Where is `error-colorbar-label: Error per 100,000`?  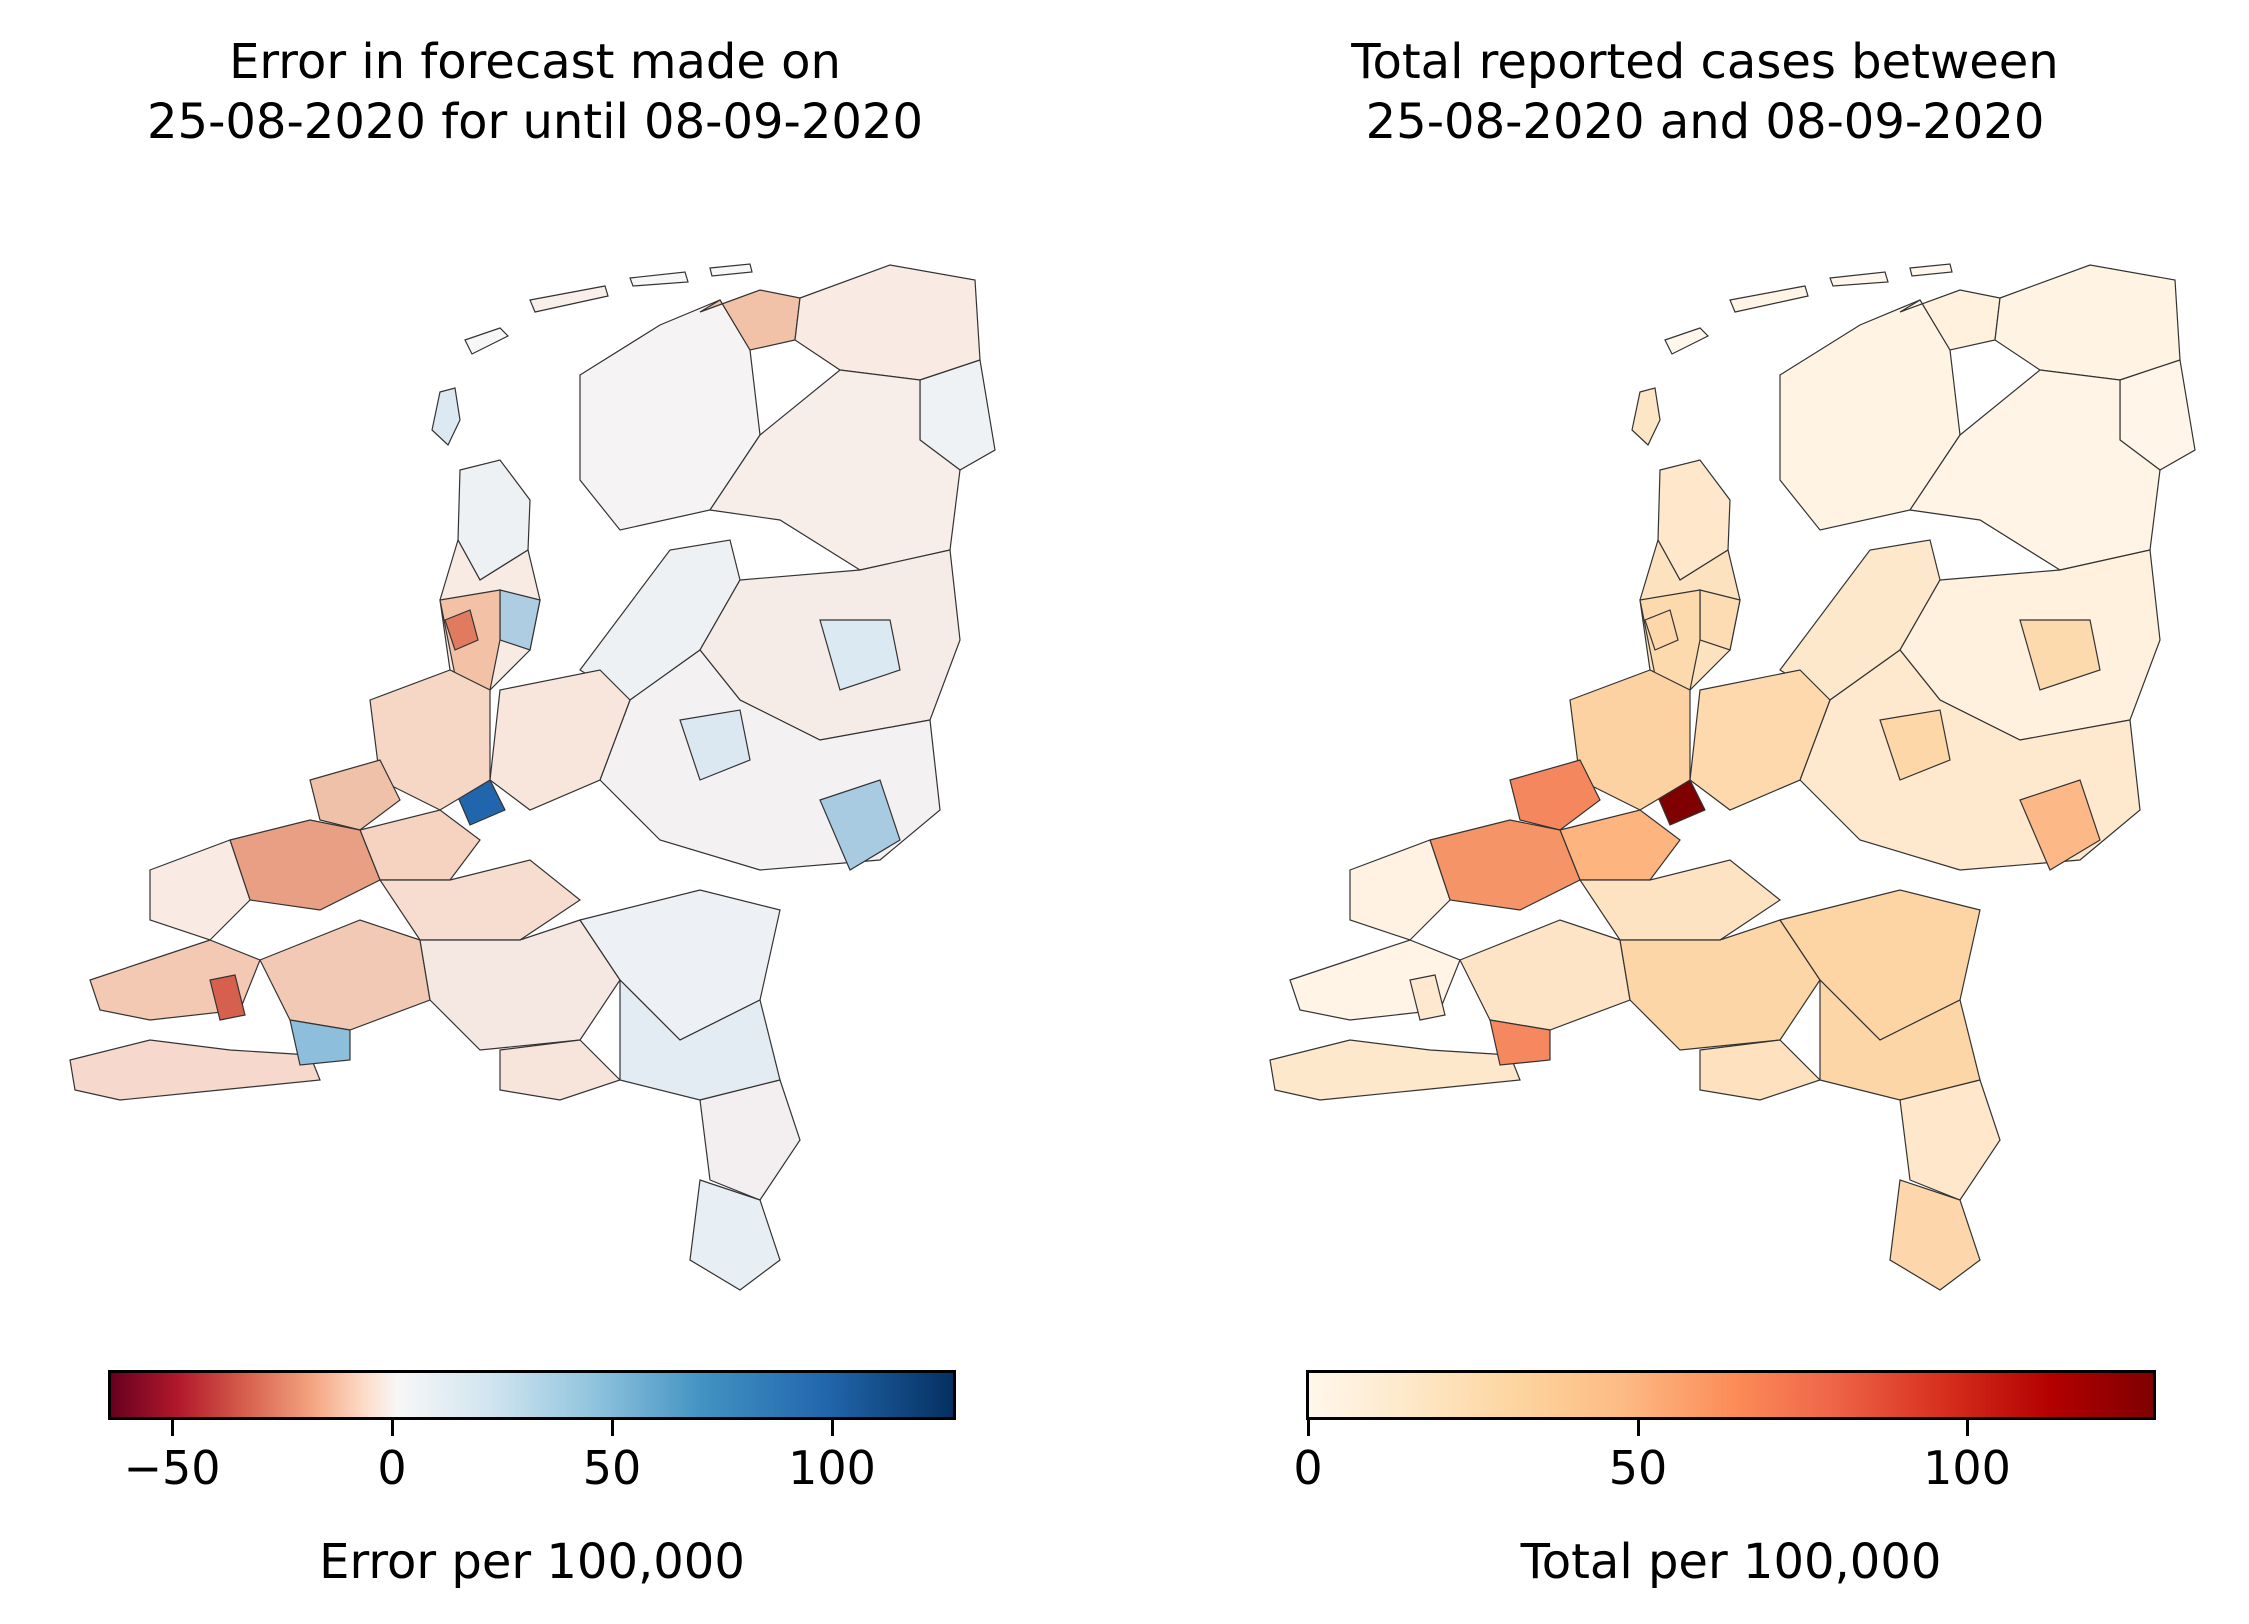
error-colorbar-label: Error per 100,000 is located at coordinates (532, 1562).